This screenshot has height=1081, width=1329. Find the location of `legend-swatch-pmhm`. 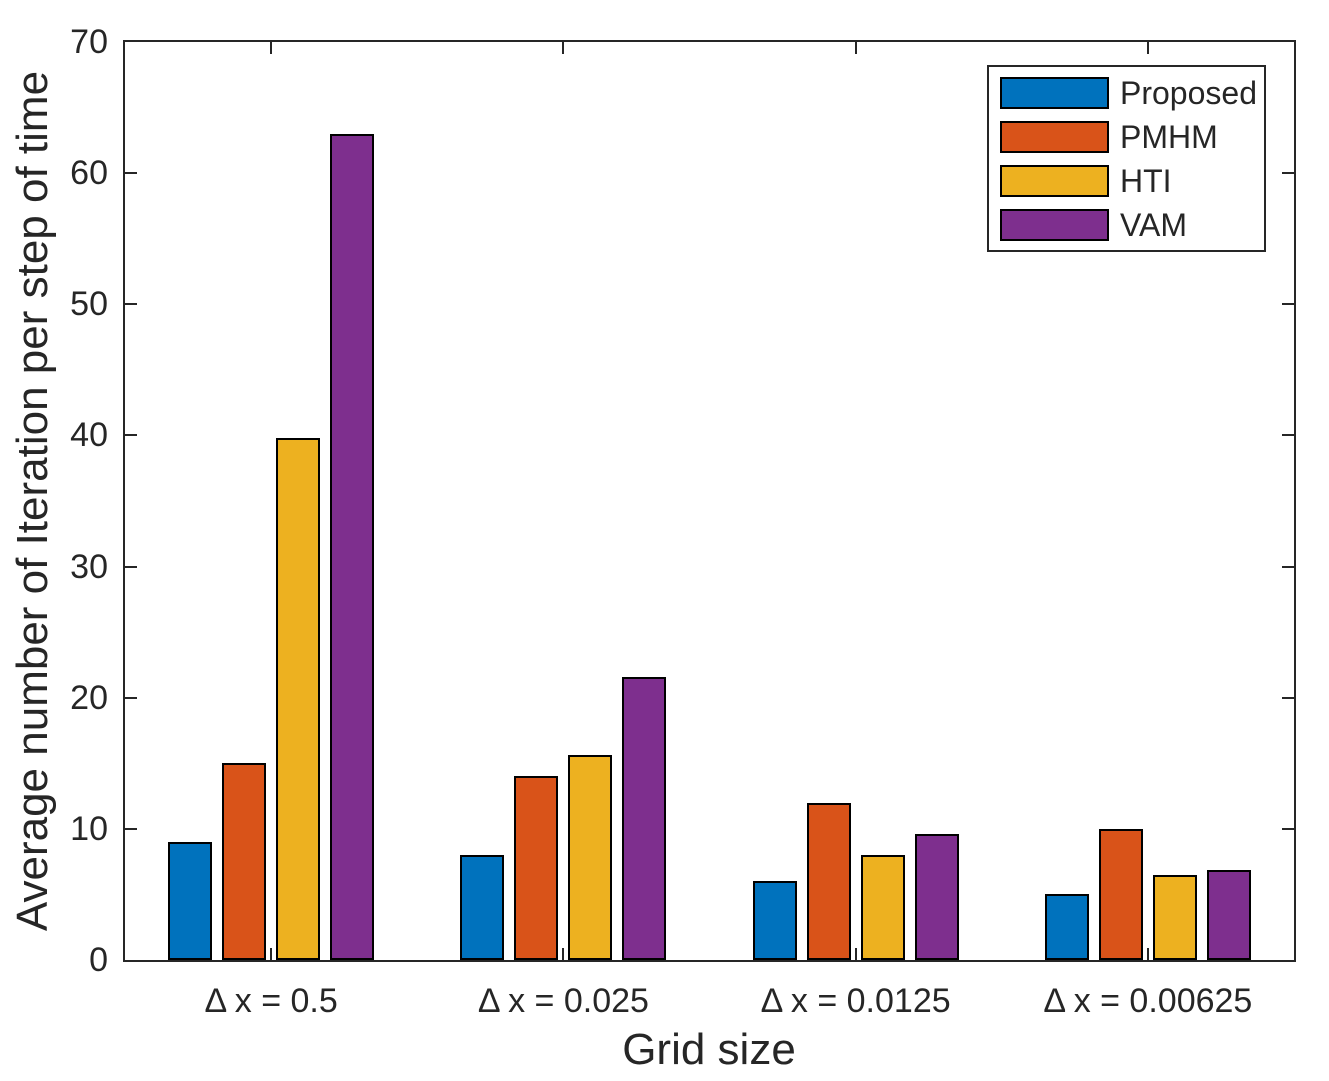

legend-swatch-pmhm is located at coordinates (1054, 137).